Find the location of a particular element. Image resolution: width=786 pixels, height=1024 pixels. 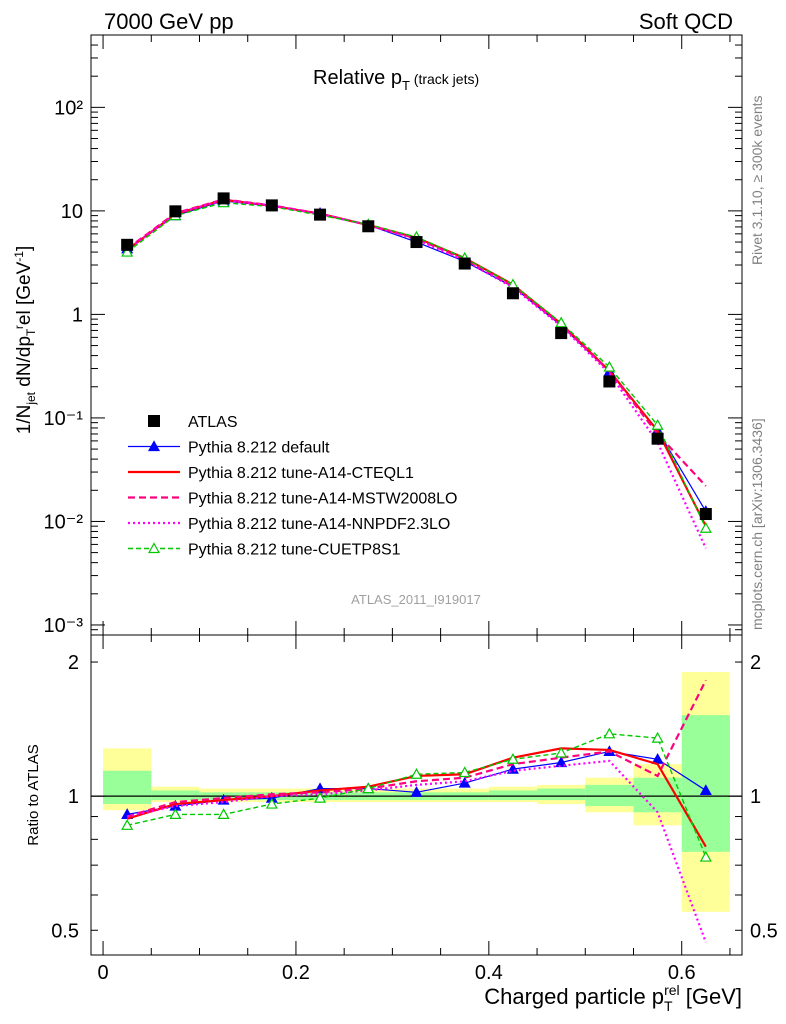

ratio-line-a14_nnpdf is located at coordinates (416, 851).